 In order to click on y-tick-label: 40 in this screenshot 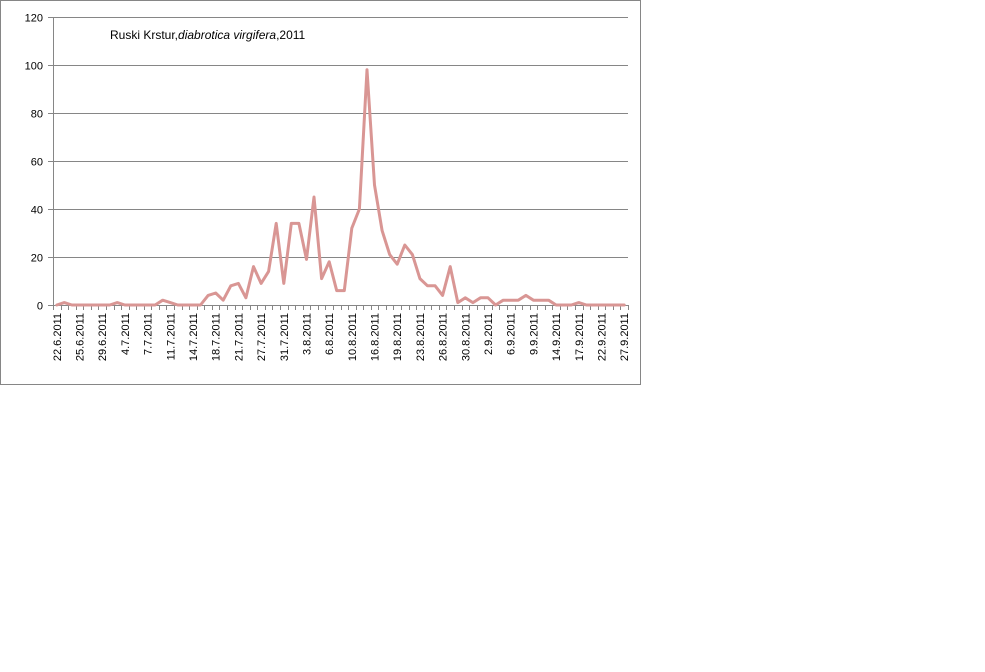, I will do `click(37, 211)`.